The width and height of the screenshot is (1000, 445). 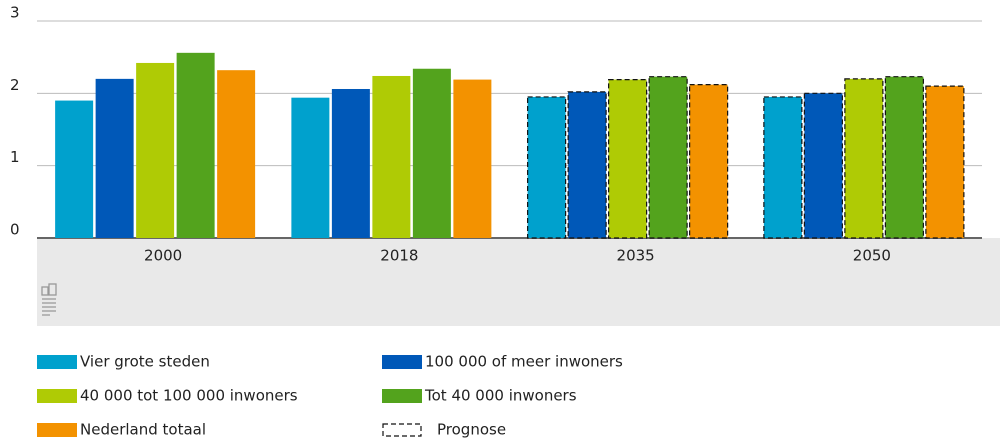 What do you see at coordinates (500, 396) in the screenshot?
I see `legend-label: Tot 40 000 inwoners` at bounding box center [500, 396].